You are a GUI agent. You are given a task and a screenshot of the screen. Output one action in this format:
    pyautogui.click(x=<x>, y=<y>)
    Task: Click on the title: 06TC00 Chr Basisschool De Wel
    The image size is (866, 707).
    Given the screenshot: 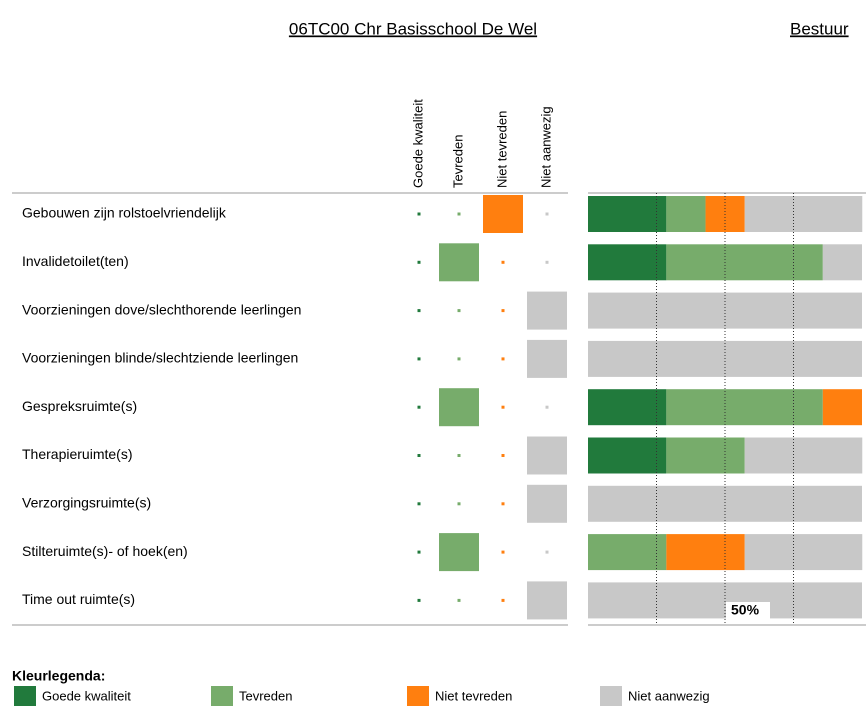 What is the action you would take?
    pyautogui.click(x=413, y=28)
    